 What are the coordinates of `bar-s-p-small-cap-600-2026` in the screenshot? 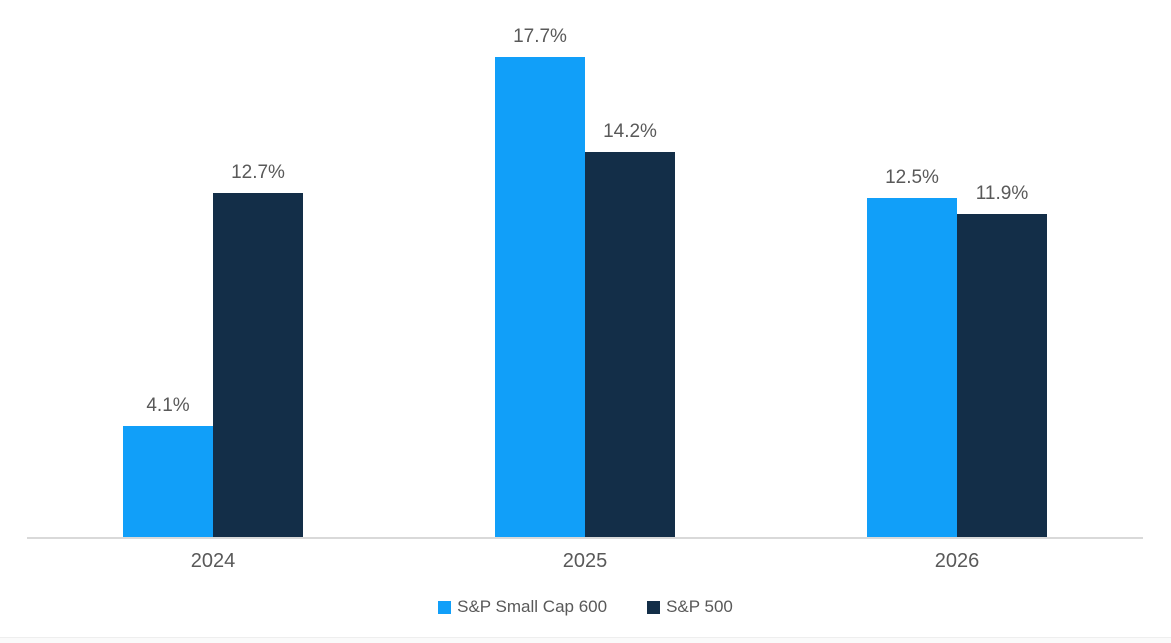 It's located at (912, 367).